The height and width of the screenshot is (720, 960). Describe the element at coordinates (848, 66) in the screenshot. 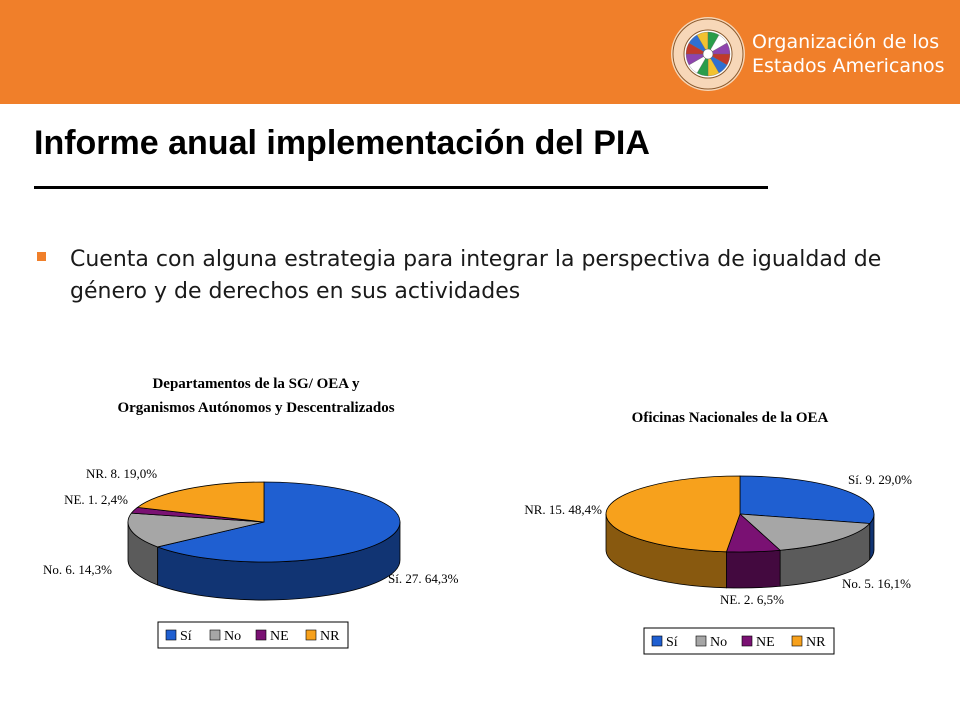

I see `org-name-line2: Estados Americanos` at that location.